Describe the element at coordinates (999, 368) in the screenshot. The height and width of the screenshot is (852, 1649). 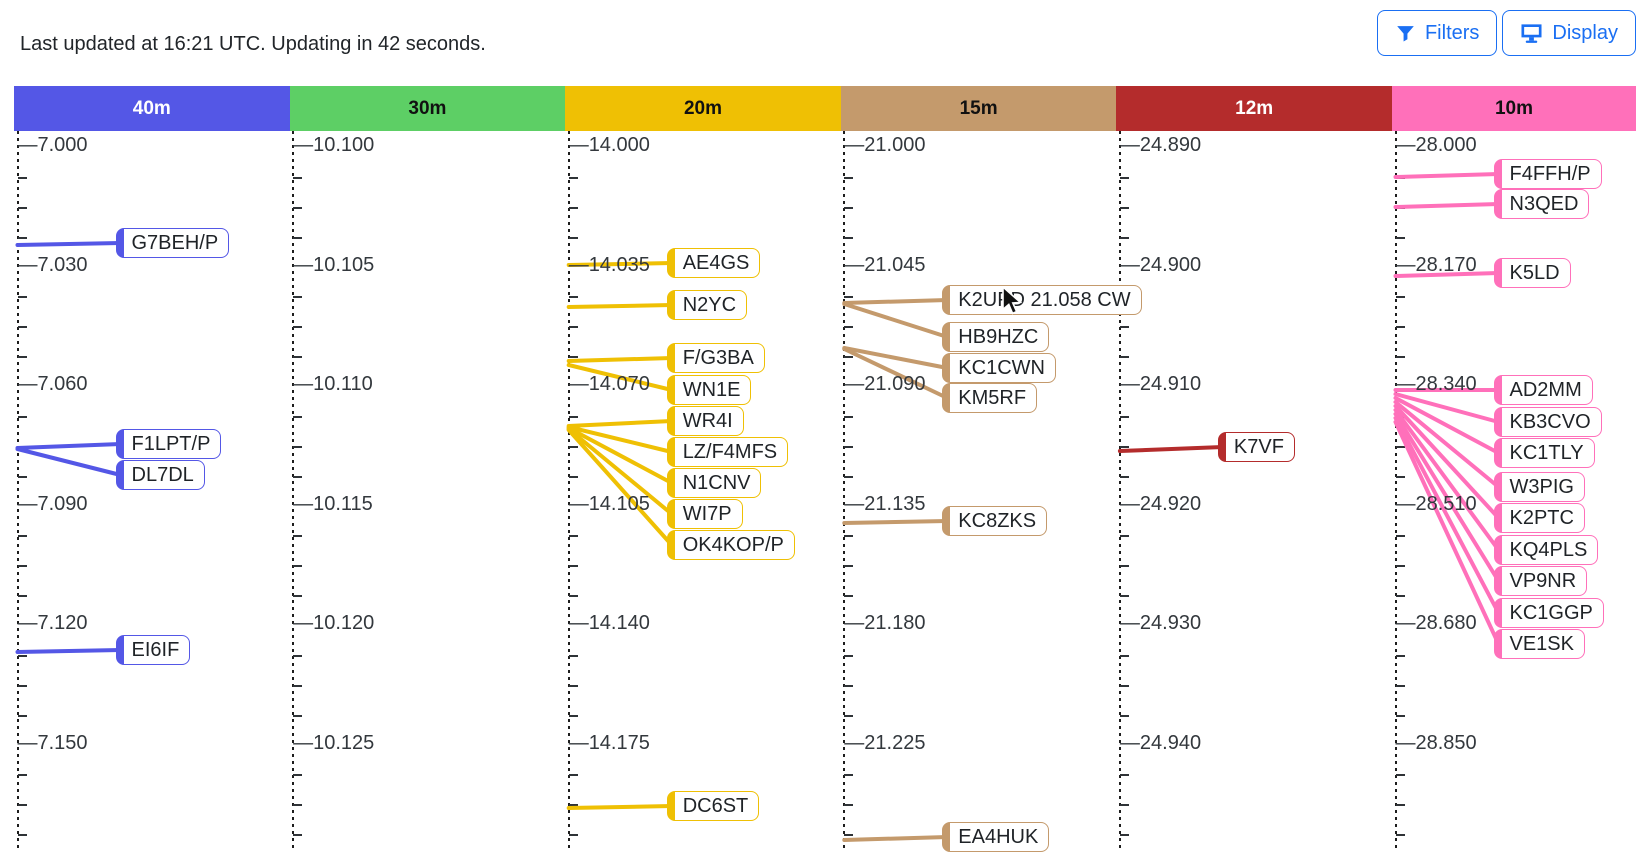
I see `spot-kc1cwn: KC1CWN` at that location.